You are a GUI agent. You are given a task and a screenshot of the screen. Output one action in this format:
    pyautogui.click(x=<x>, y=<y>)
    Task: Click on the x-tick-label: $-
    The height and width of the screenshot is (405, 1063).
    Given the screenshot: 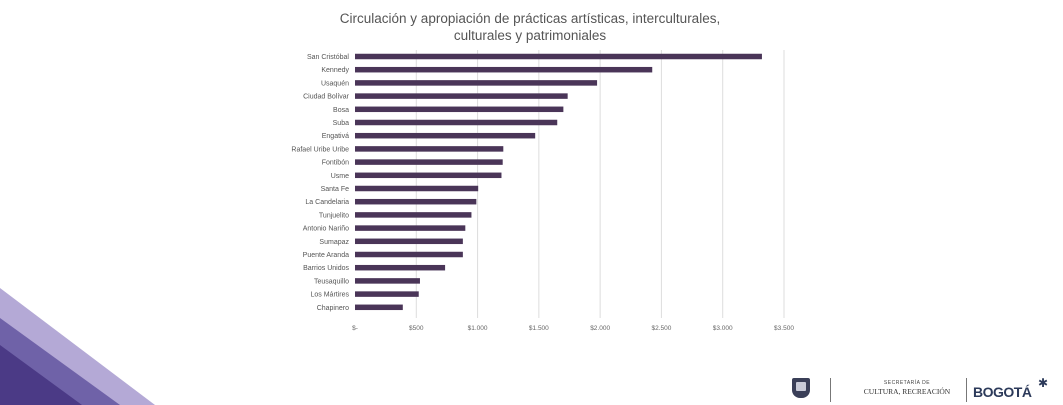 What is the action you would take?
    pyautogui.click(x=355, y=328)
    